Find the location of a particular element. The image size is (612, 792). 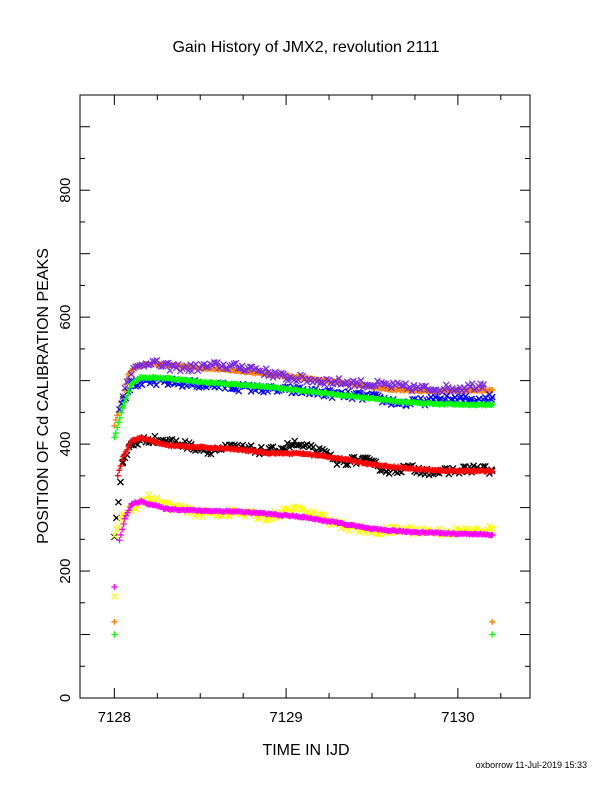

x-tick-label: 7129 is located at coordinates (285, 717).